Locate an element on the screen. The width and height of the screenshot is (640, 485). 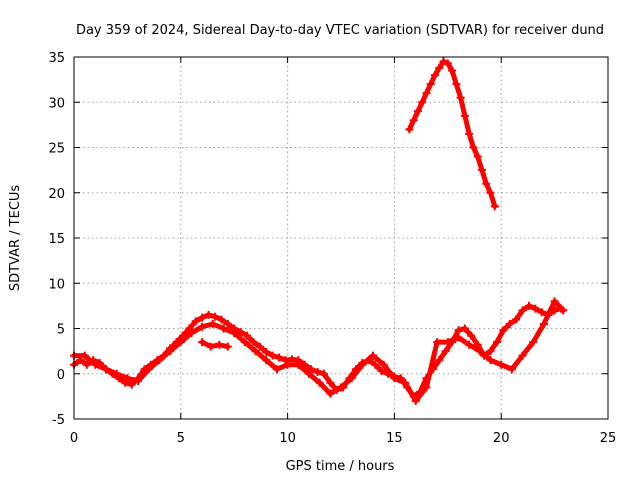
y-tick-label: -5 is located at coordinates (58, 420).